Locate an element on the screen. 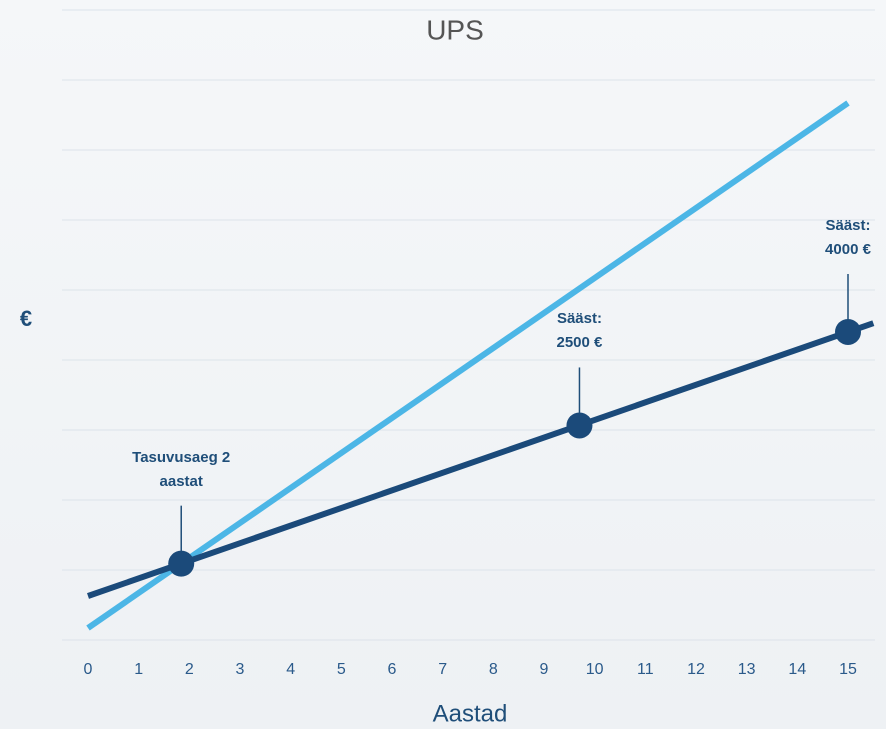 The width and height of the screenshot is (886, 729). x-tick-label: 6 is located at coordinates (392, 669).